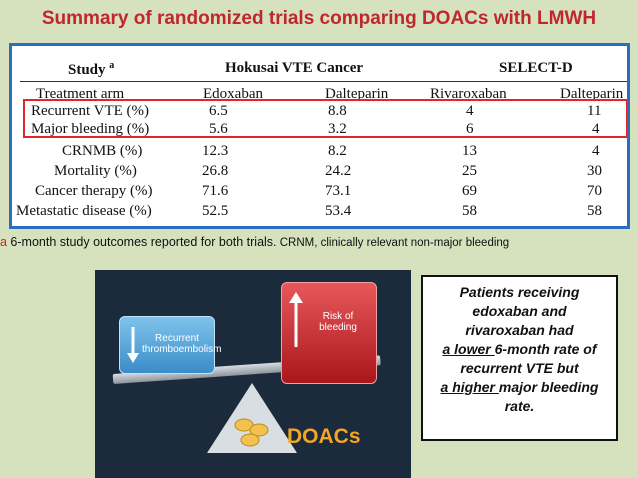 This screenshot has width=638, height=478. Describe the element at coordinates (331, 151) in the screenshot. I see `table-row: CRNMB (%) 12.3 8.2 13 4` at that location.